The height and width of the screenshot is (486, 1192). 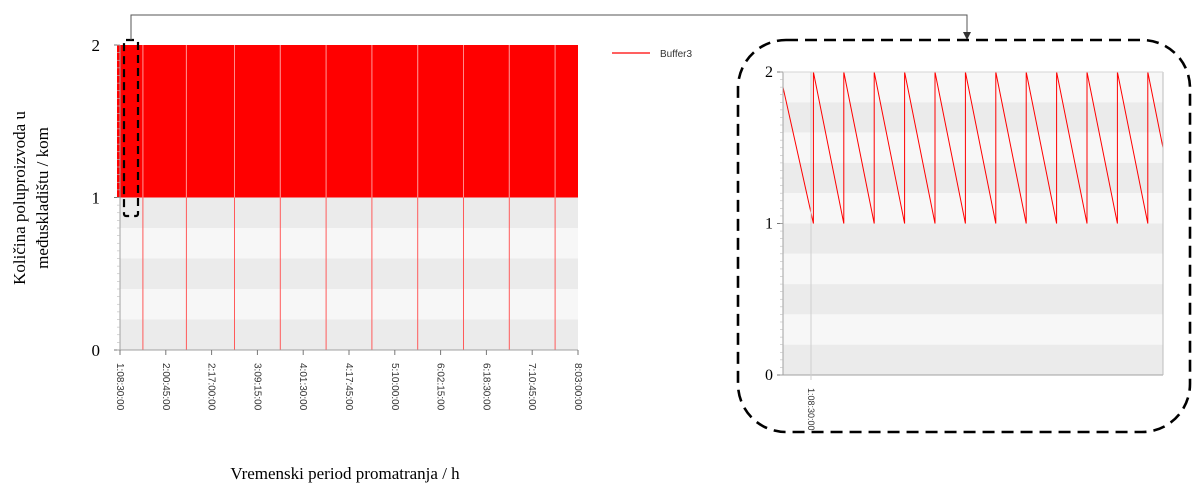 I want to click on x-tick-label: 8:03:00:00, so click(x=577, y=387).